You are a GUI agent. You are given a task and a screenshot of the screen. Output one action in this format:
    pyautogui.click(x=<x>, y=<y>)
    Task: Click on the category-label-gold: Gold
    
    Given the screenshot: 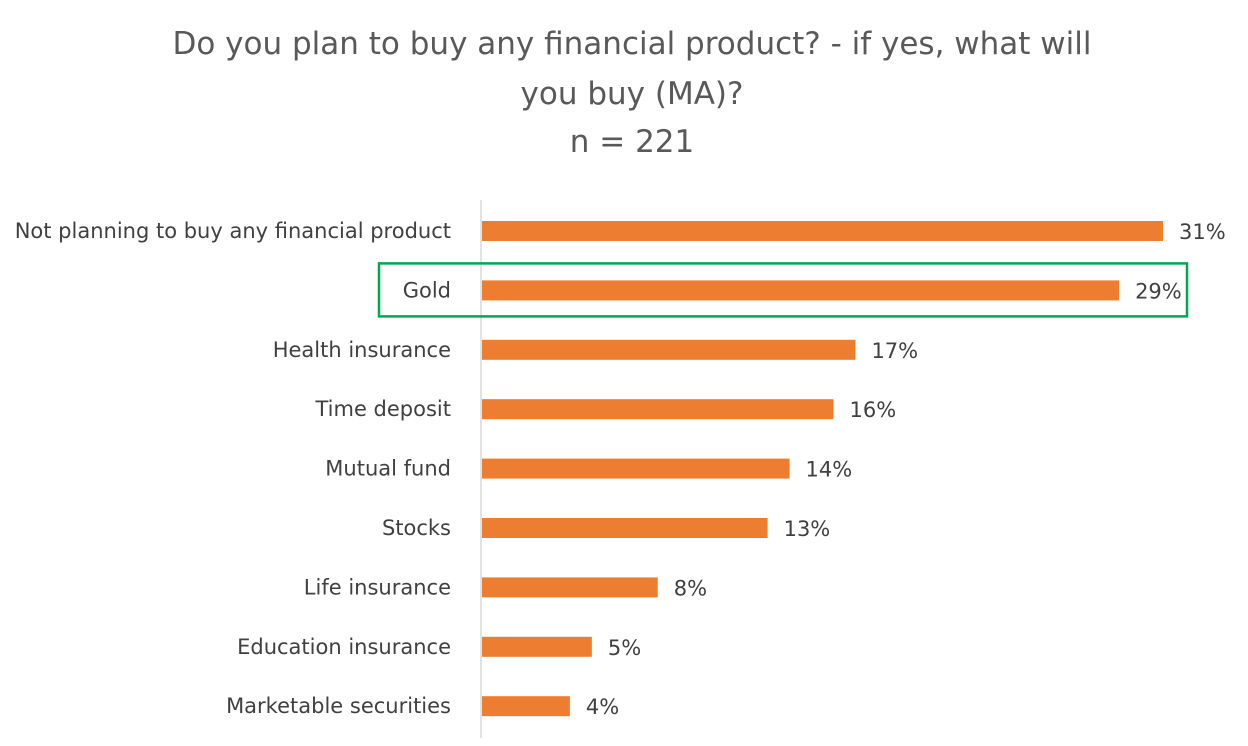 What is the action you would take?
    pyautogui.click(x=427, y=290)
    